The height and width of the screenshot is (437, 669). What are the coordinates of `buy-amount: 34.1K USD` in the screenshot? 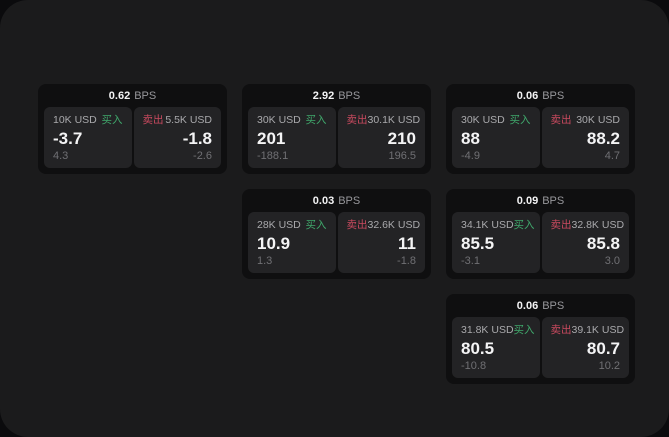 It's located at (487, 225).